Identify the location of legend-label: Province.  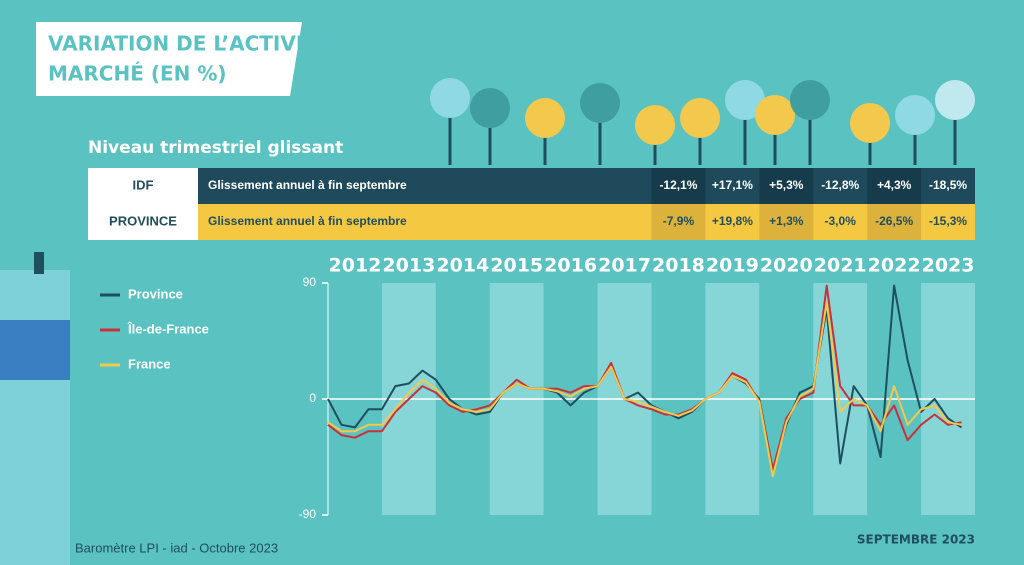
(155, 293).